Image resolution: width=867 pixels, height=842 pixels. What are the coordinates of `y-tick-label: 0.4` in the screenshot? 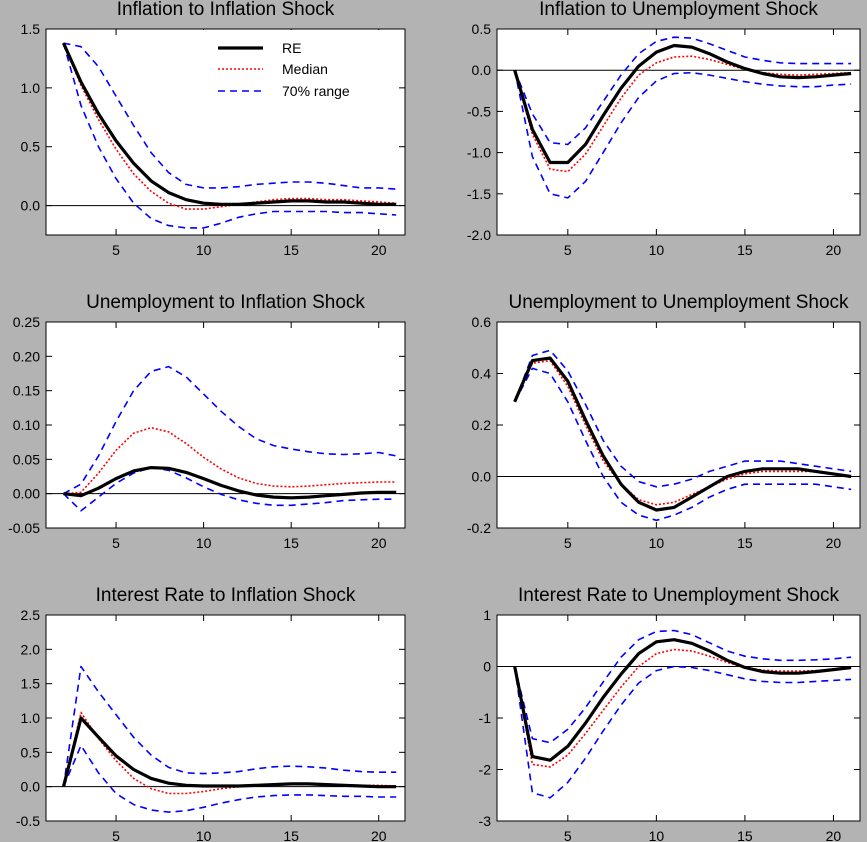 It's located at (482, 374).